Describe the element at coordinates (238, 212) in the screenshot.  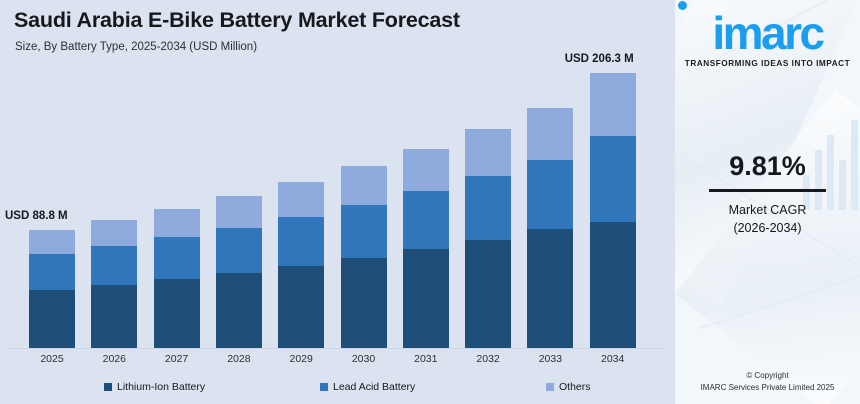
I see `bar-segment-2028-others` at that location.